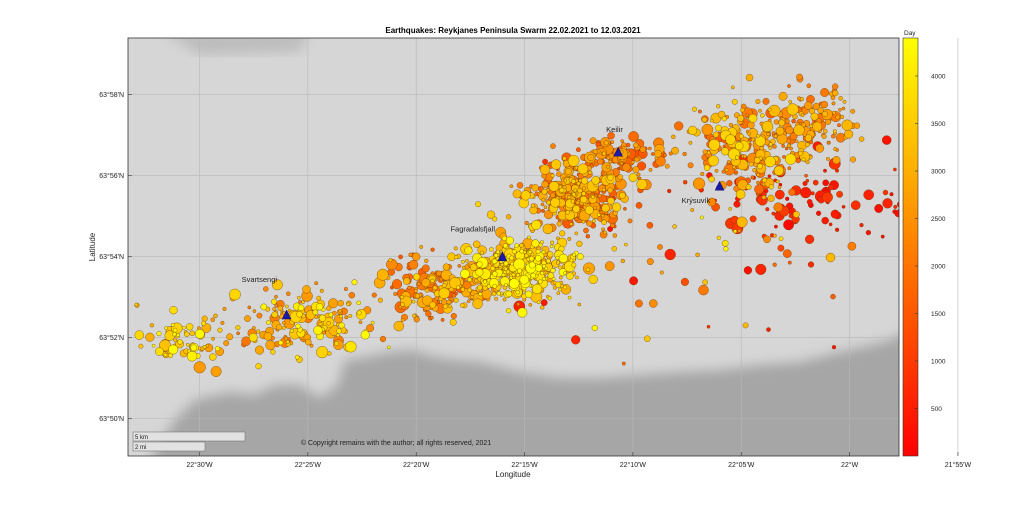 This screenshot has height=518, width=1024. What do you see at coordinates (938, 77) in the screenshot?
I see `colorbar-tick-label: 4000` at bounding box center [938, 77].